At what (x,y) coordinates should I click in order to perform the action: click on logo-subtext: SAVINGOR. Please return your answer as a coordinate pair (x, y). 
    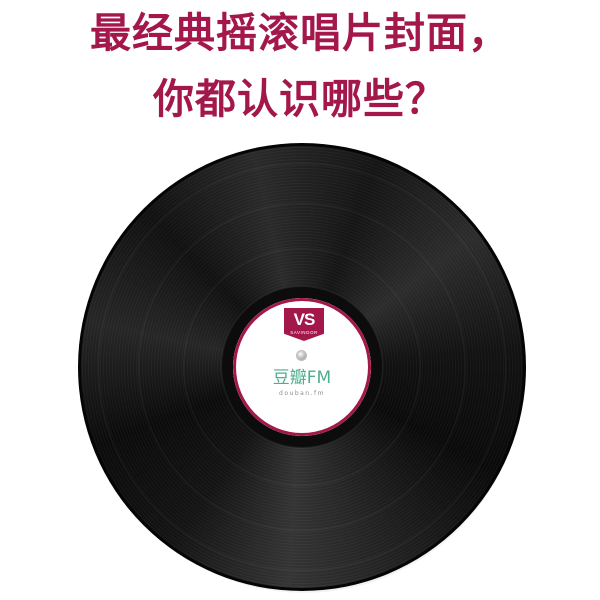
    Looking at the image, I should click on (304, 332).